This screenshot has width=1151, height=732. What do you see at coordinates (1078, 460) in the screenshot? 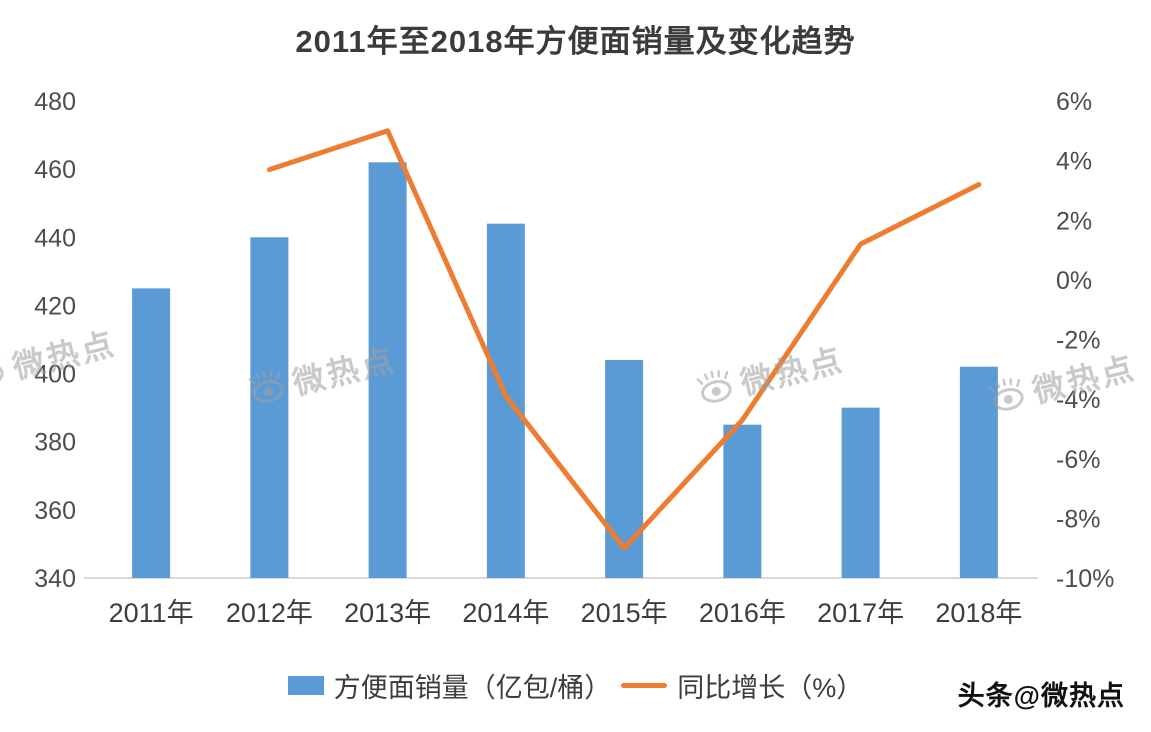
I see `right-axis-tick-label: -6%` at bounding box center [1078, 460].